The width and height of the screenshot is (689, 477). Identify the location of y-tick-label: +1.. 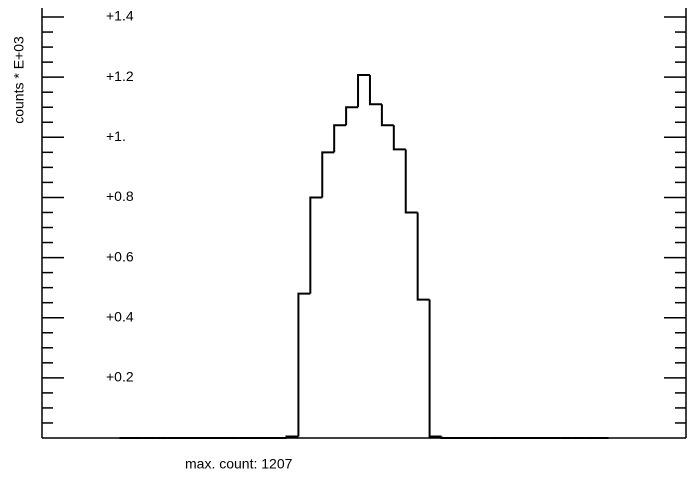
(116, 136).